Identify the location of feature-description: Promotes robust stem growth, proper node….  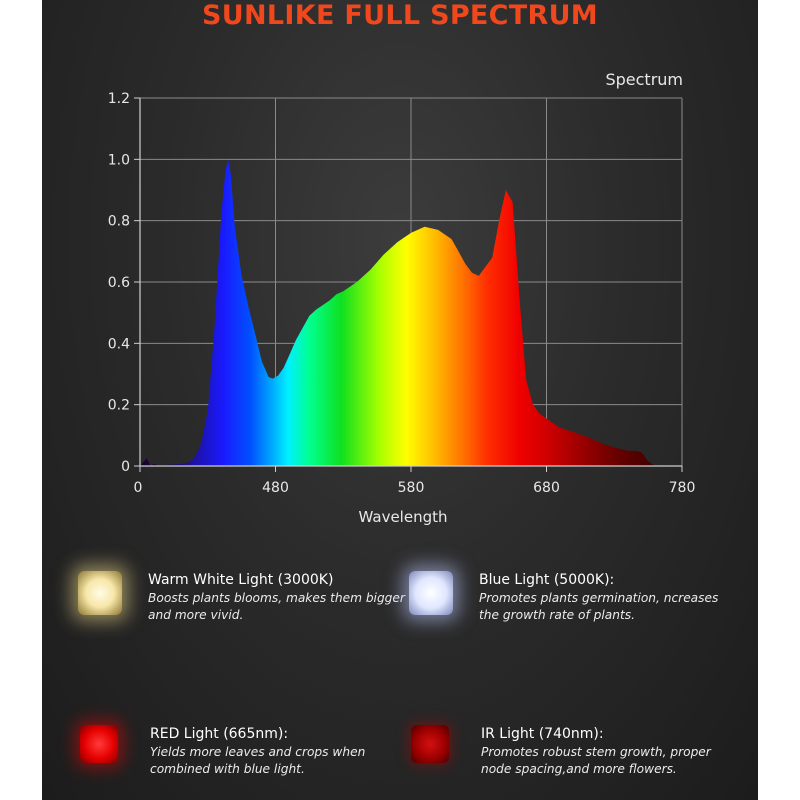
(596, 760).